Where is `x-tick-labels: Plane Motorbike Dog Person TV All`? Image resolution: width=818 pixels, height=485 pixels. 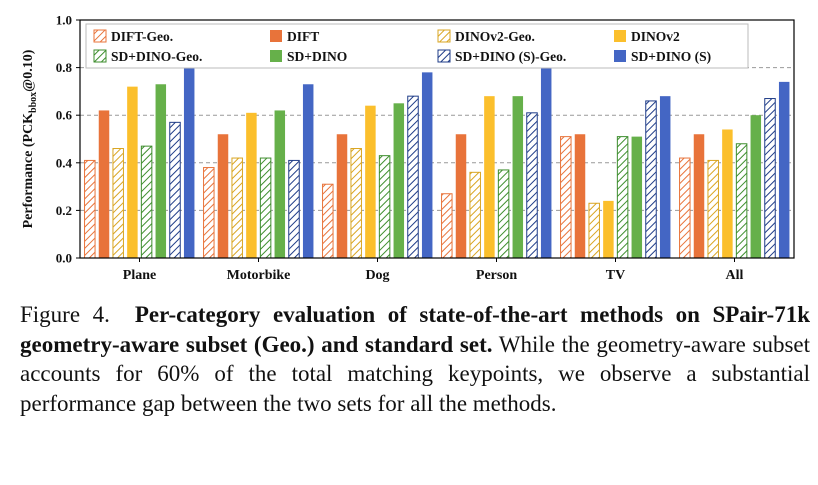
x-tick-labels: Plane Motorbike Dog Person TV All is located at coordinates (433, 270).